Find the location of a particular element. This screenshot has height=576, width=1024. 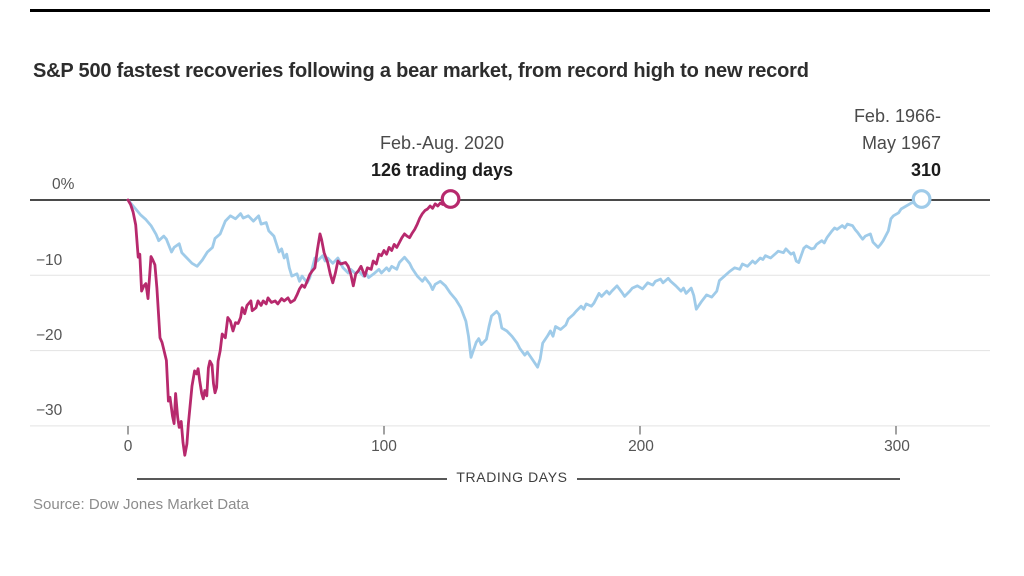

x-axis-label-100: 100 is located at coordinates (384, 446).